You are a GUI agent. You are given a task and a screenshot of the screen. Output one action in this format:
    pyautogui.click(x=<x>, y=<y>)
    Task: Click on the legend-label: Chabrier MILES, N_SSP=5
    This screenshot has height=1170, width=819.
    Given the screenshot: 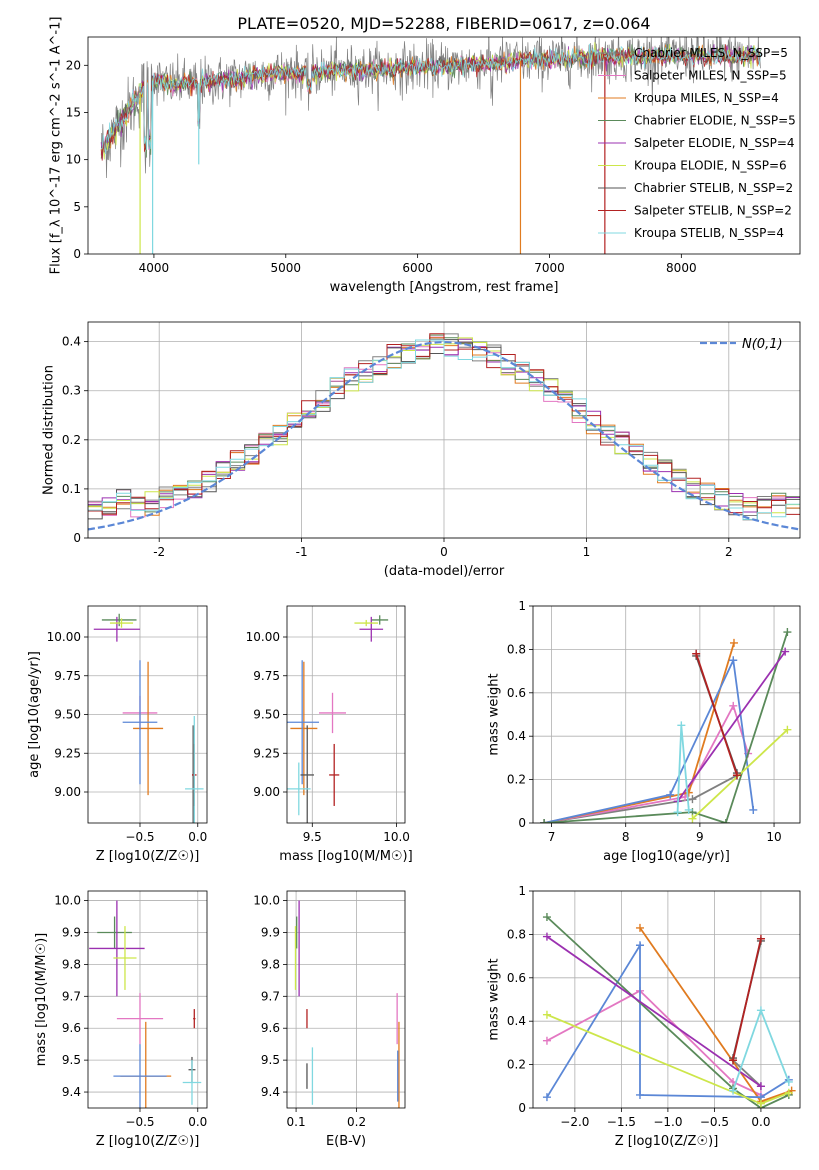 What is the action you would take?
    pyautogui.click(x=711, y=53)
    